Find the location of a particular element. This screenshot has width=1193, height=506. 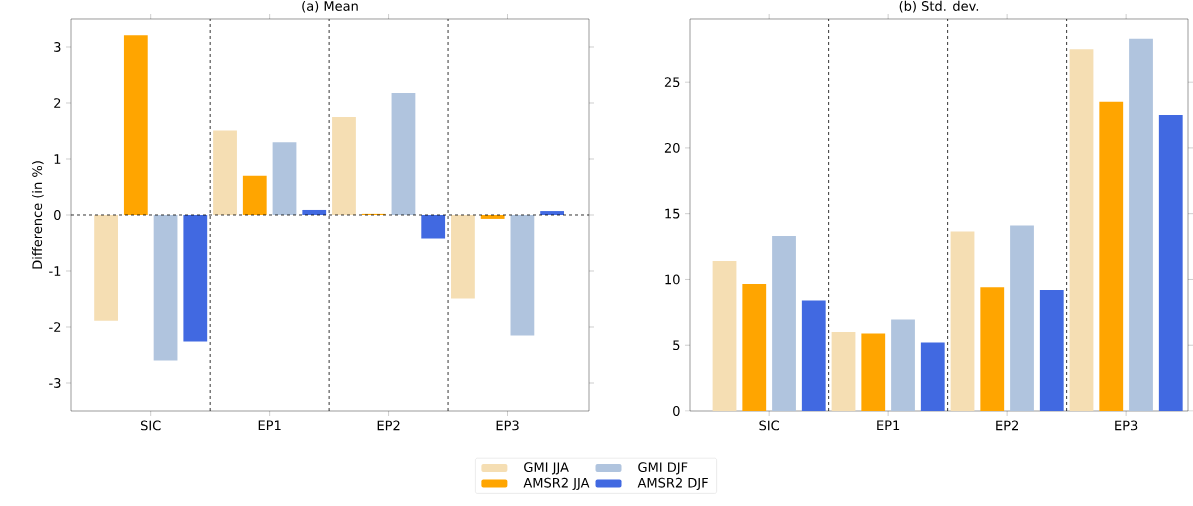

y-tick-label: 10 is located at coordinates (672, 279).